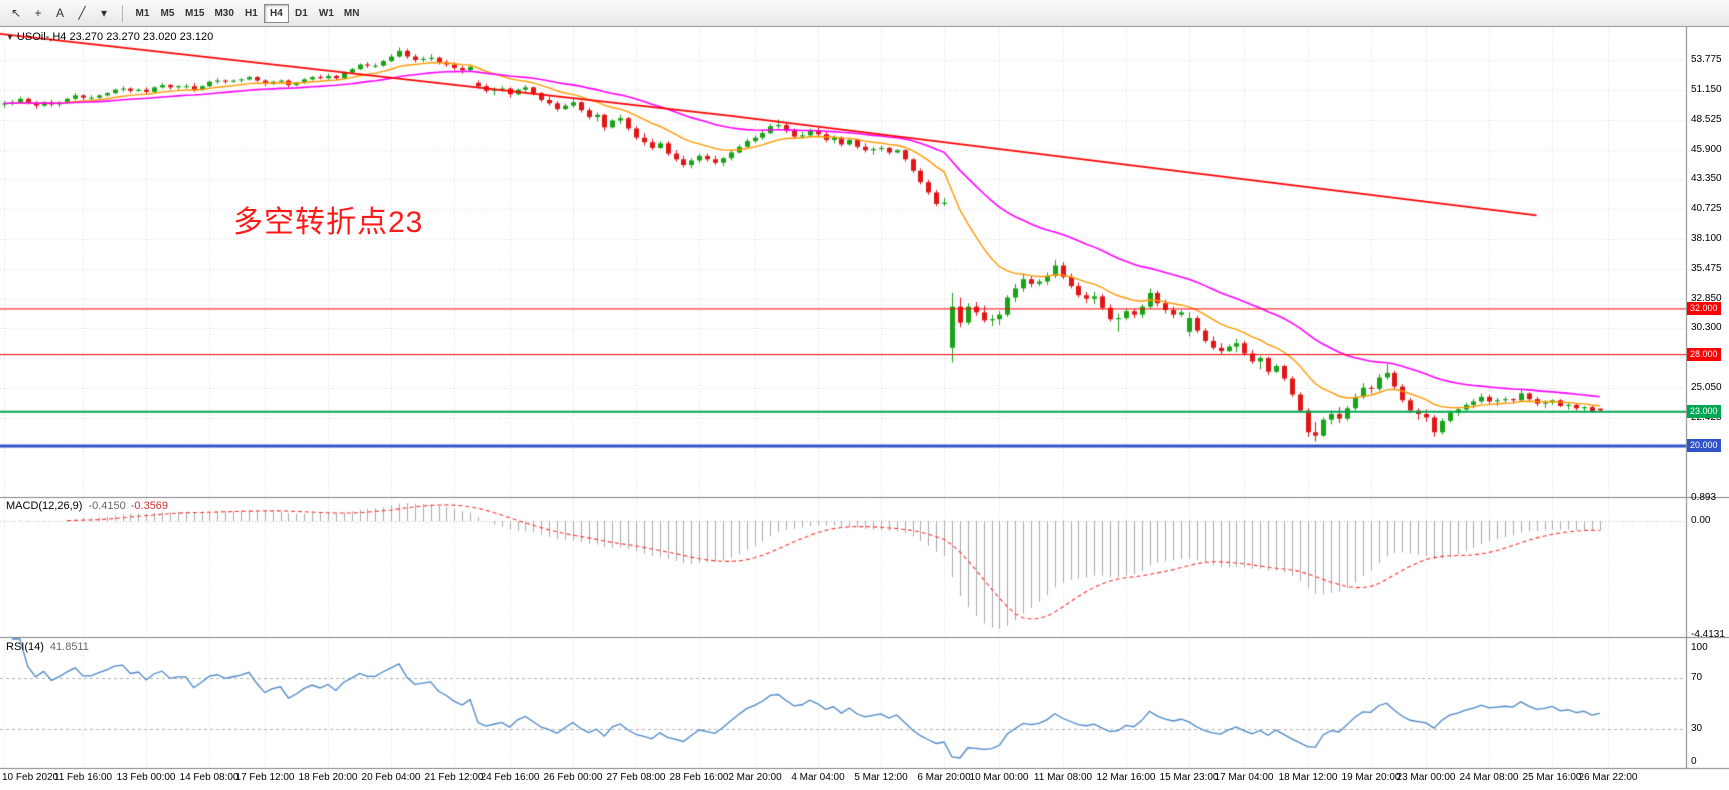  I want to click on crosshair-icon: +, so click(38, 13).